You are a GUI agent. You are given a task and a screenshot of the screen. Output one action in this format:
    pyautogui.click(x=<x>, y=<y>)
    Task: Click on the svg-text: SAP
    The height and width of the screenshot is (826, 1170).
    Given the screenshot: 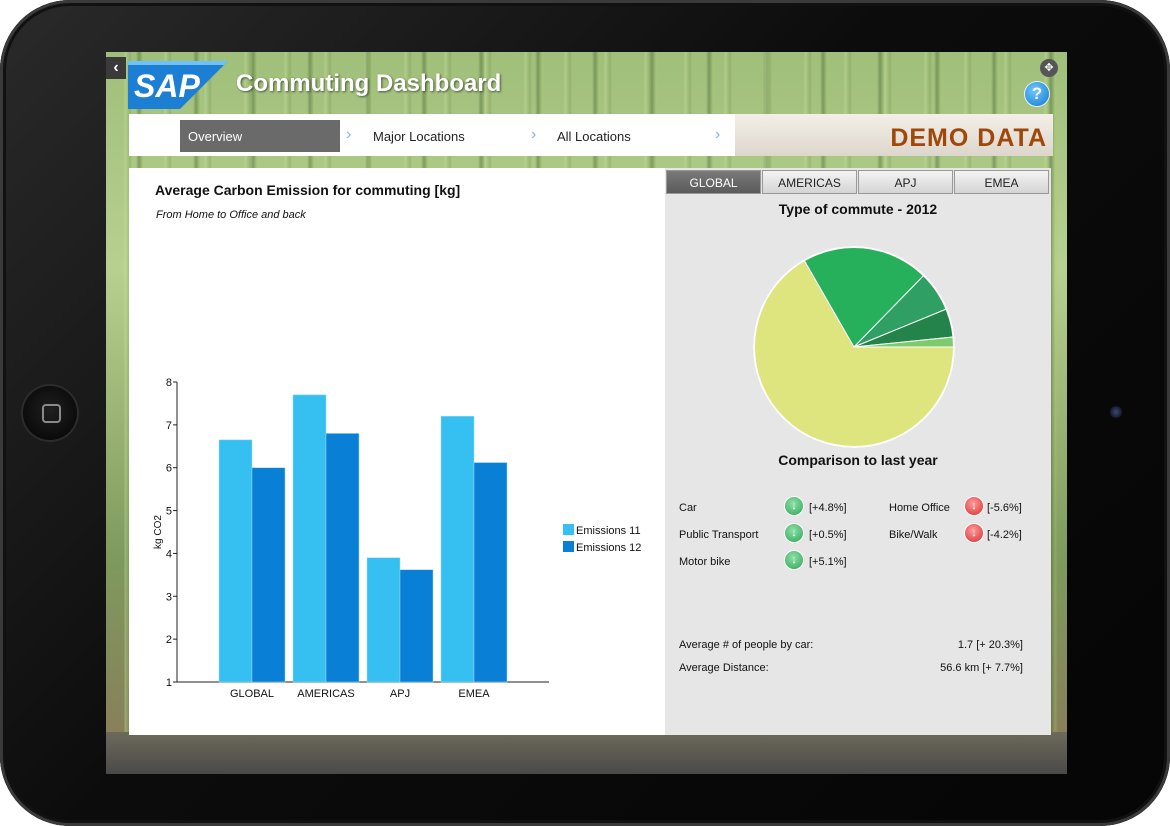 What is the action you would take?
    pyautogui.click(x=167, y=86)
    